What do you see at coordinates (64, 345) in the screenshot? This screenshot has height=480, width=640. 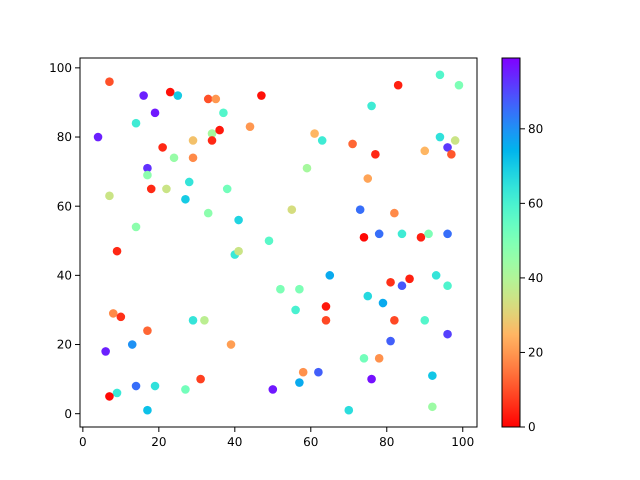 I see `y-tick-label: 20` at bounding box center [64, 345].